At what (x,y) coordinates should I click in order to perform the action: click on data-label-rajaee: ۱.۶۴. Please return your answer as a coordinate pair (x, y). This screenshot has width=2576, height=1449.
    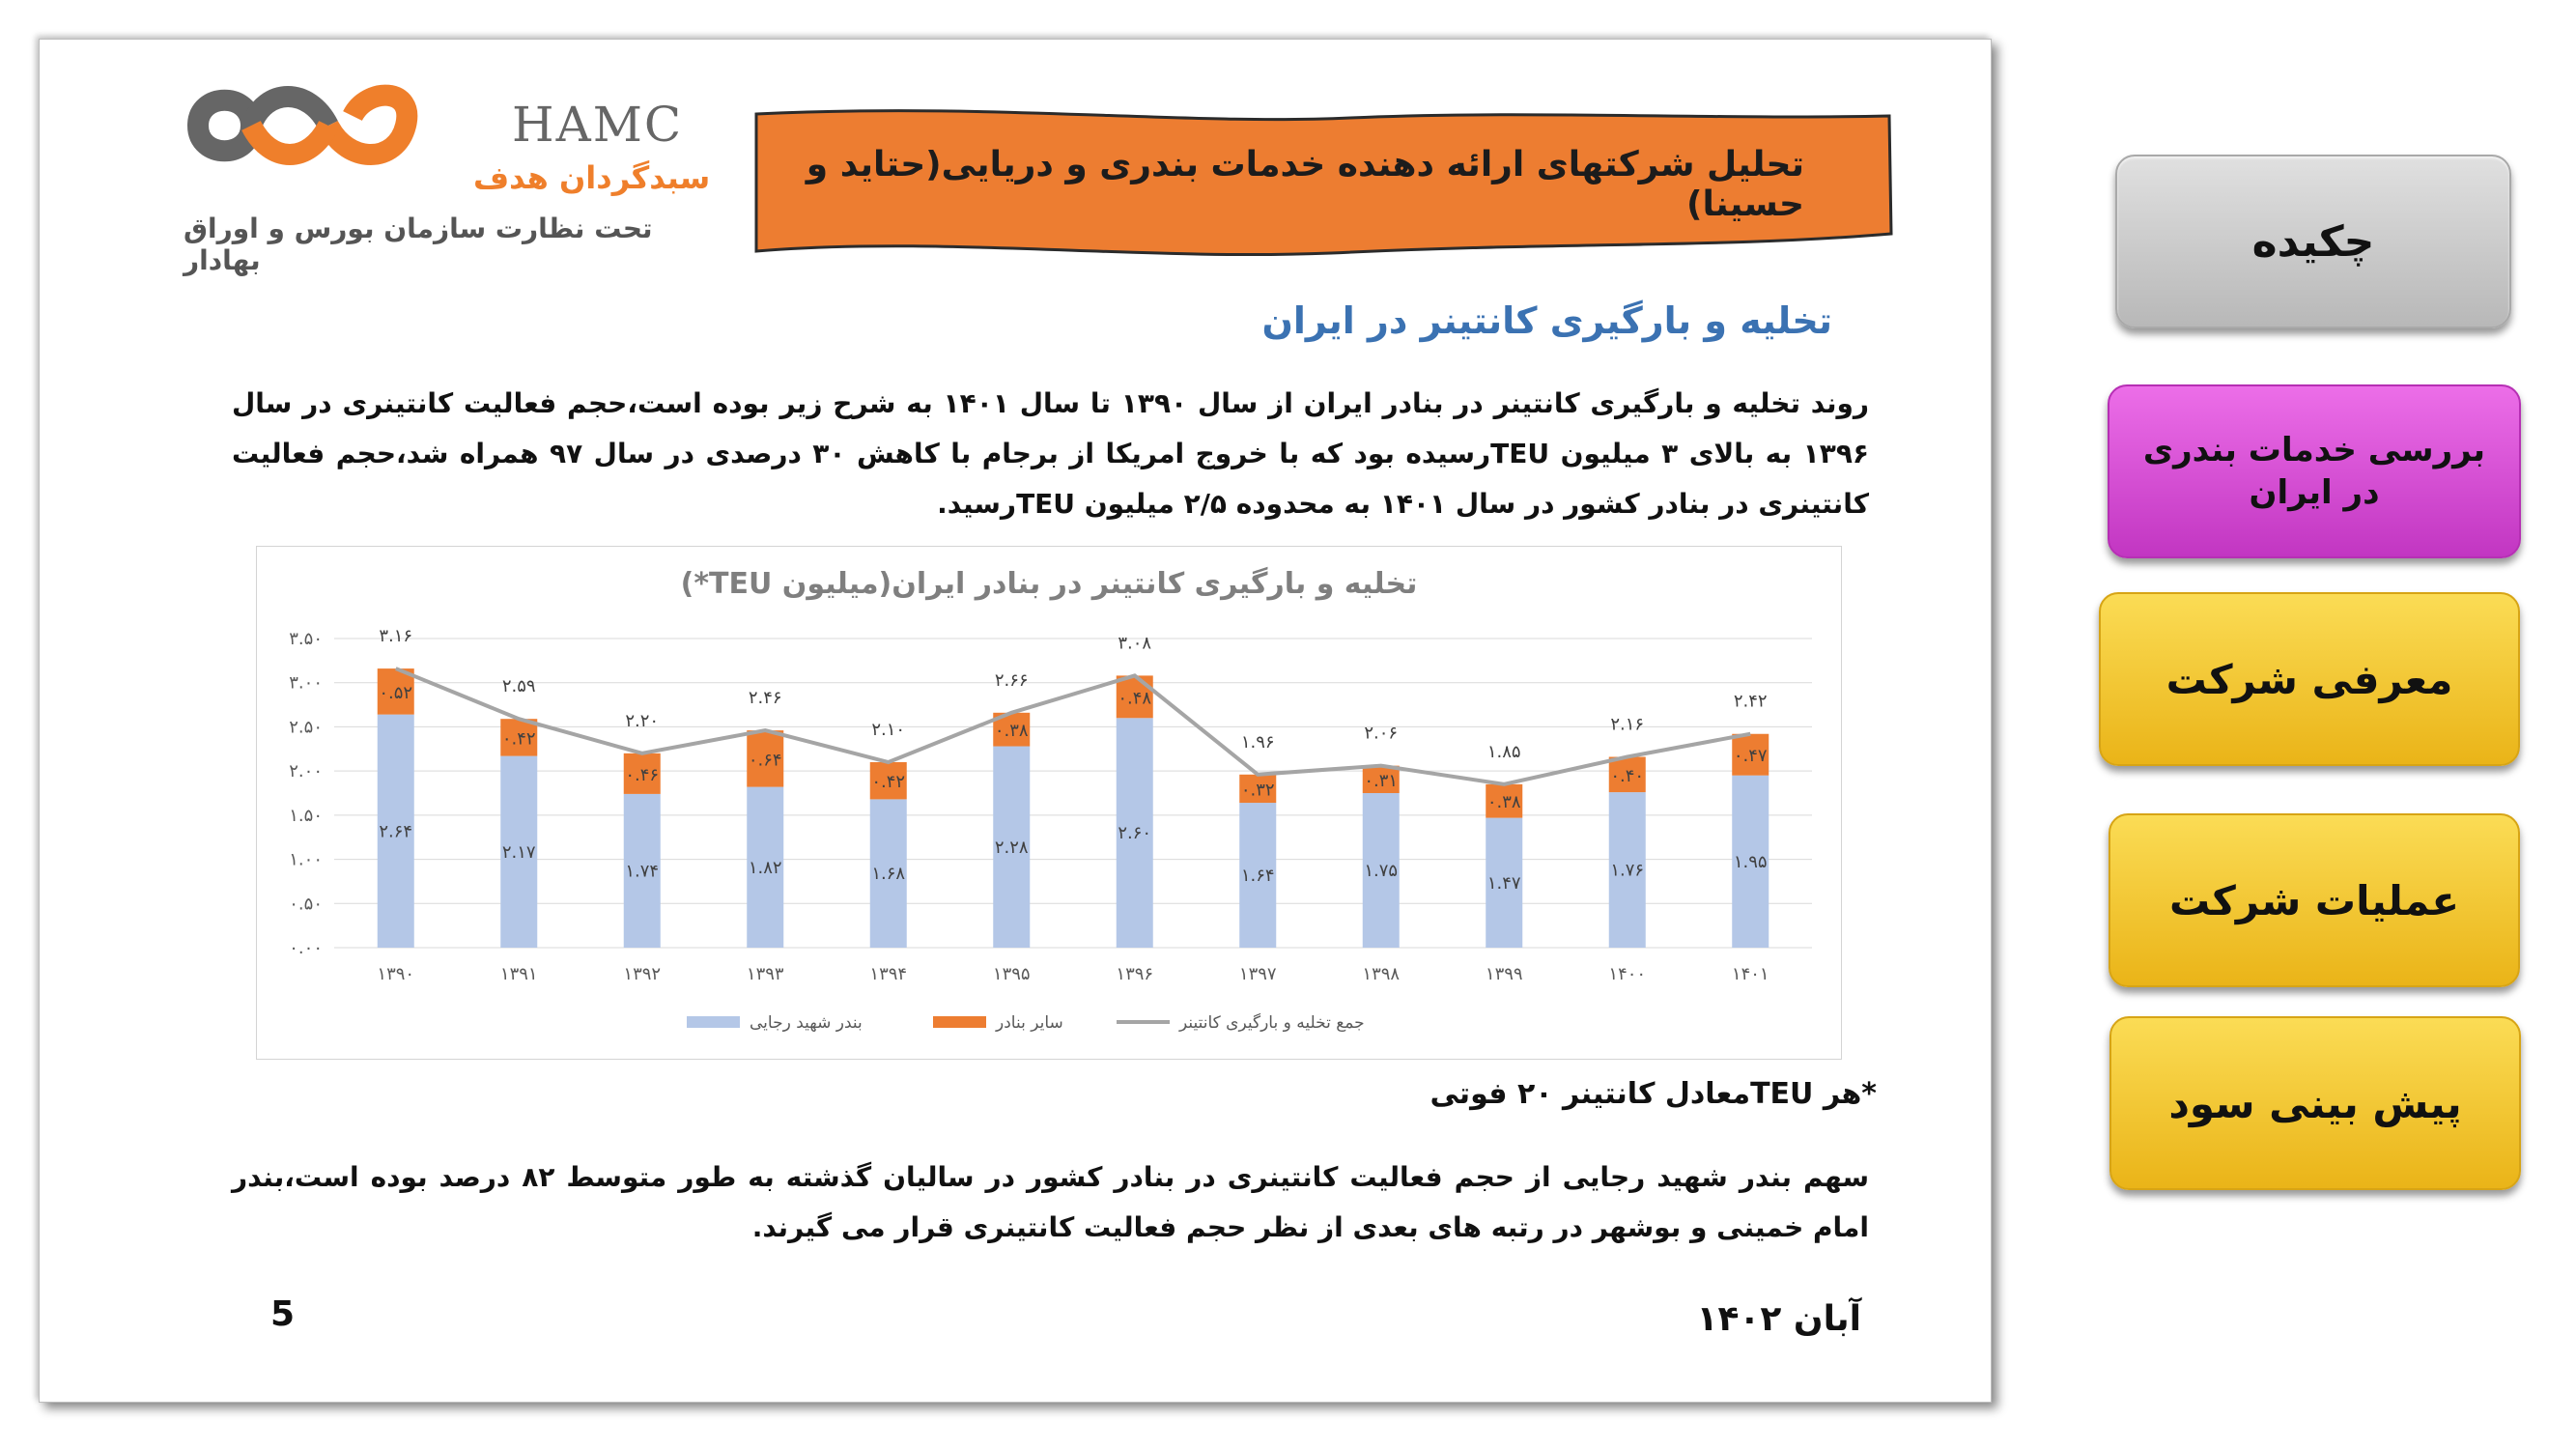
    Looking at the image, I should click on (1258, 876).